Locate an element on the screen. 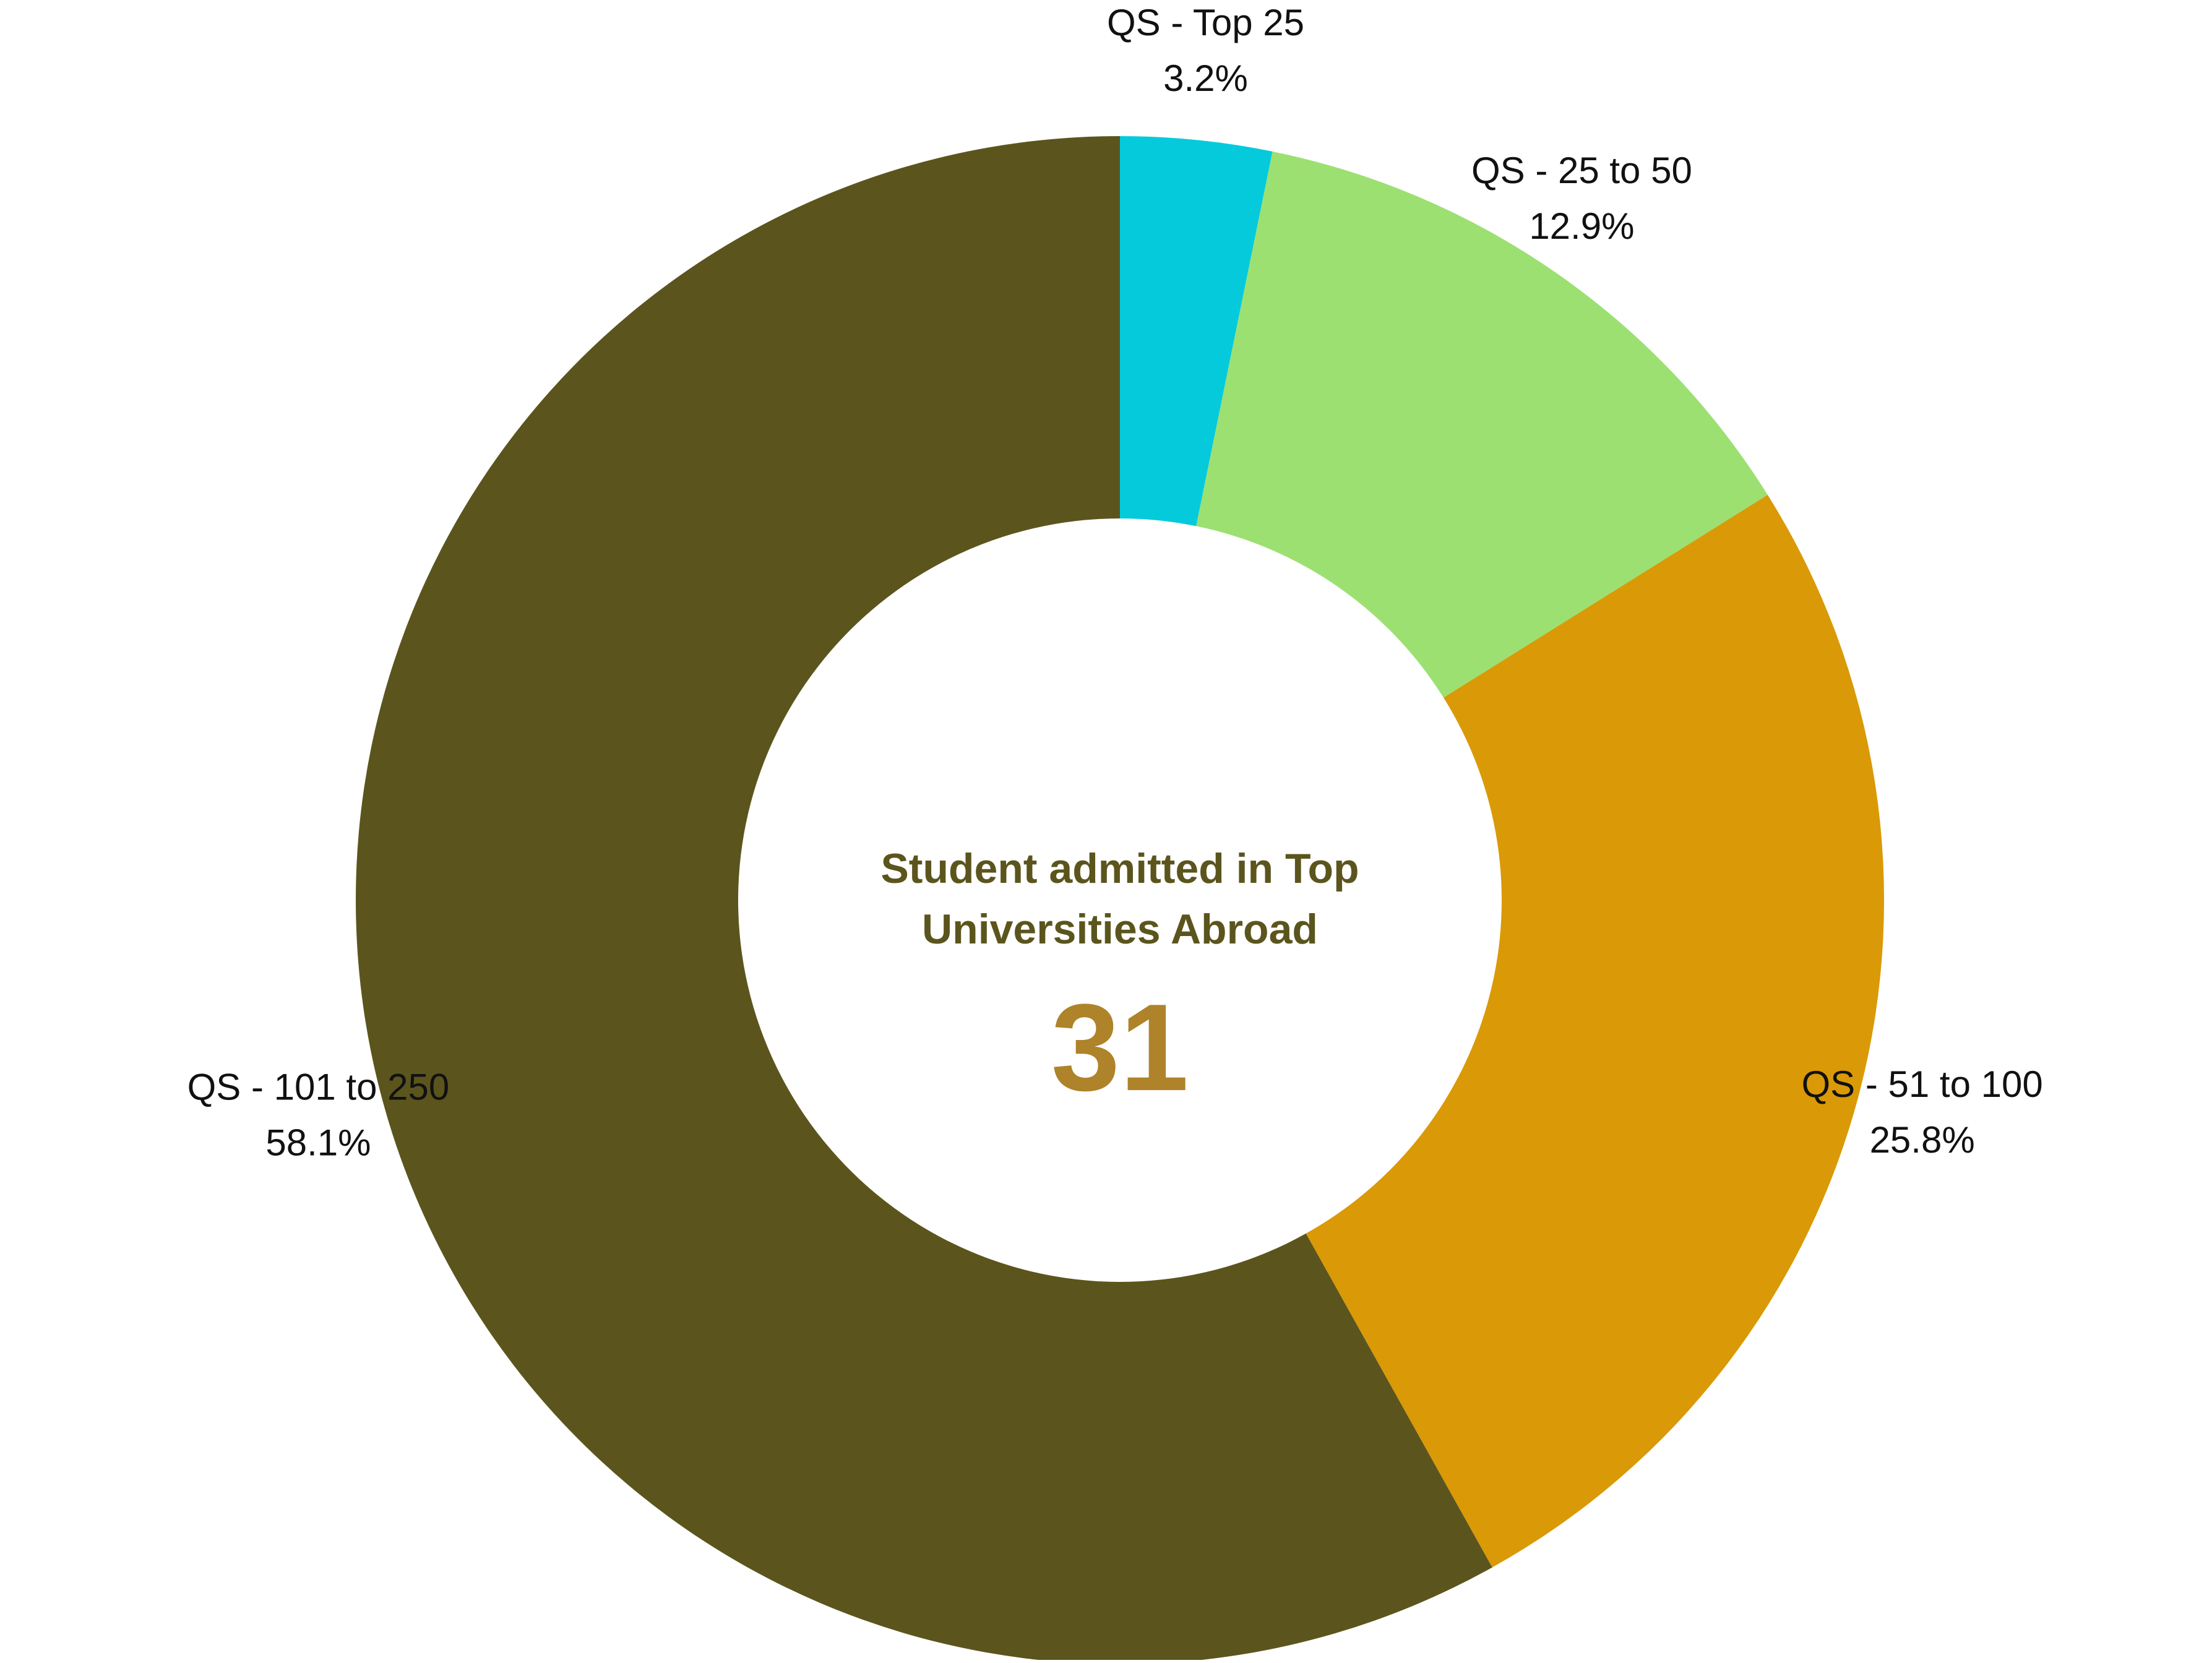 The width and height of the screenshot is (2212, 1663). center-total-value: 31 is located at coordinates (1120, 1048).